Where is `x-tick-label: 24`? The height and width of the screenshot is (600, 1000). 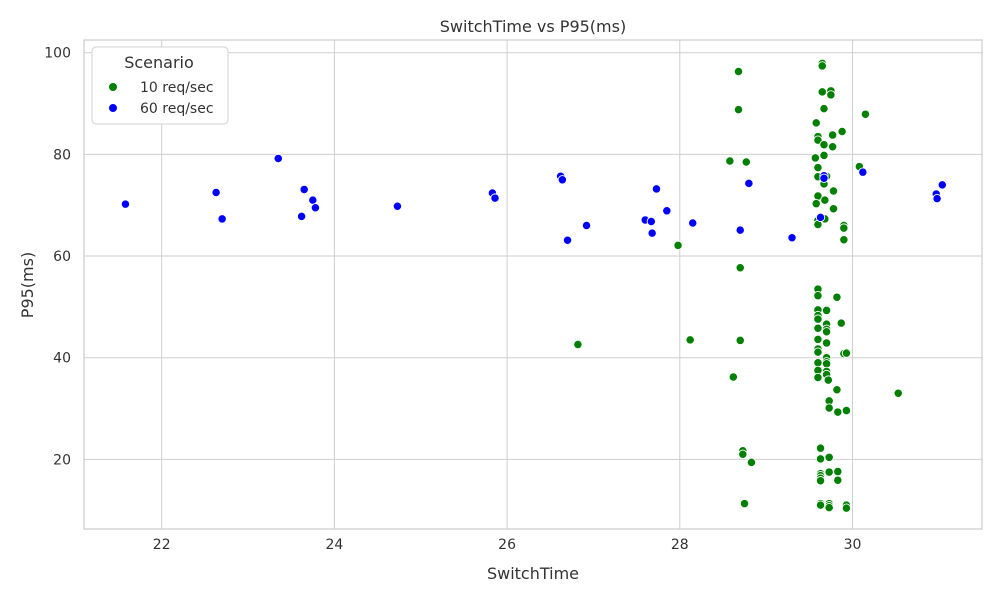 x-tick-label: 24 is located at coordinates (334, 545).